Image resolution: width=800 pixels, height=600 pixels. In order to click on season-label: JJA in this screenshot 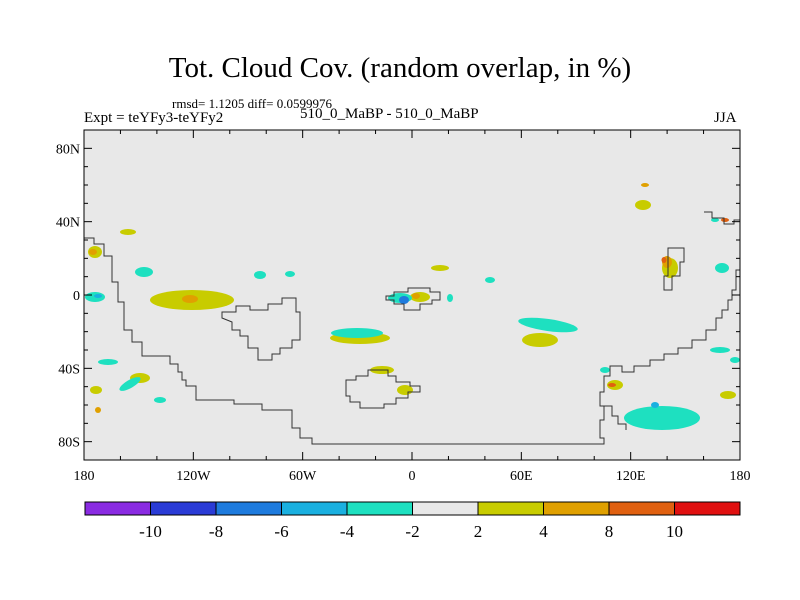, I will do `click(725, 118)`.